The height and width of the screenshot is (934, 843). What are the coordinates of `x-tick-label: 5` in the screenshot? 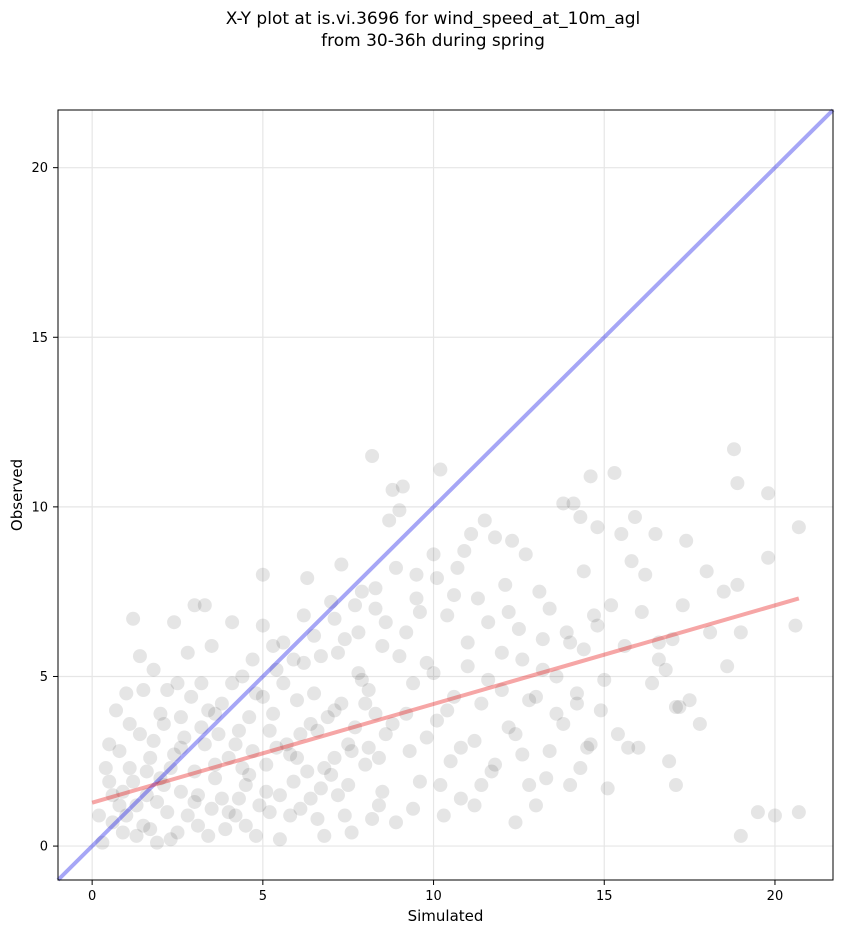 It's located at (263, 896).